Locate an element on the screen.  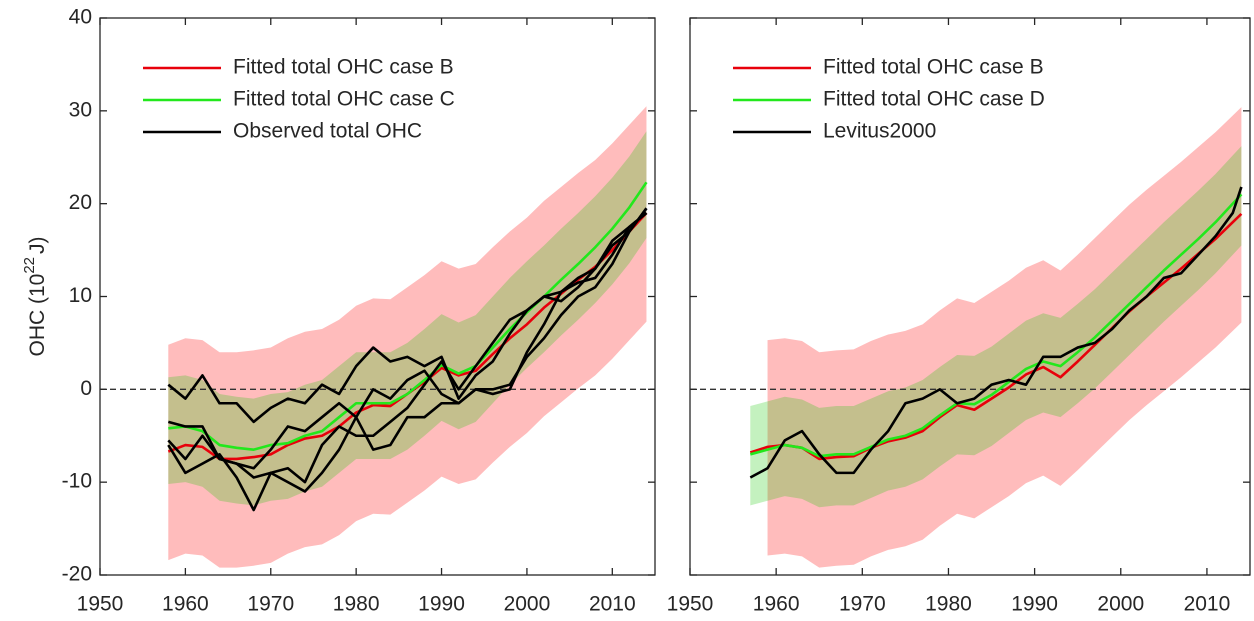
y-tick-label: 0 is located at coordinates (86, 388).